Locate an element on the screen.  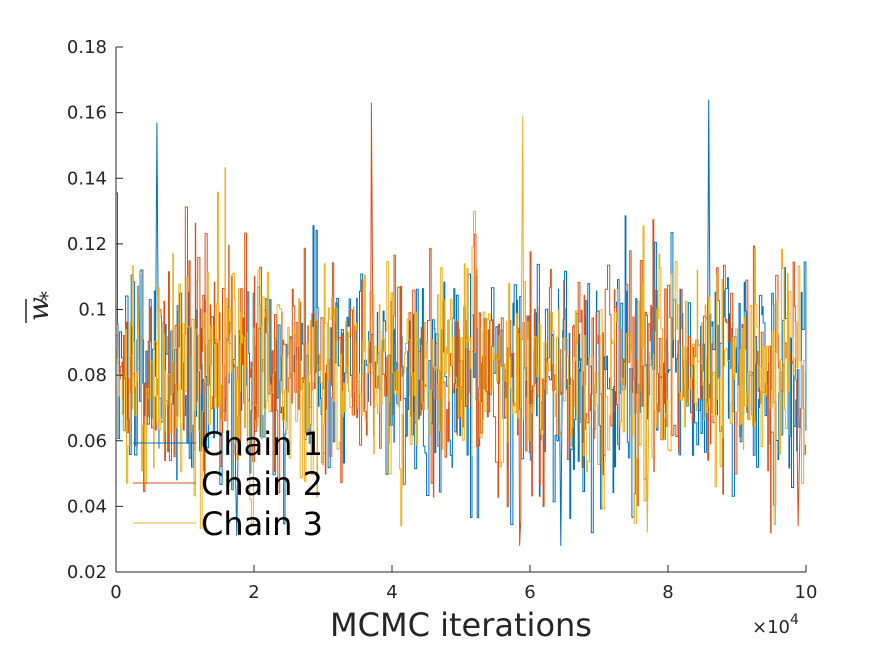
x-tick-label: 6 is located at coordinates (529, 592).